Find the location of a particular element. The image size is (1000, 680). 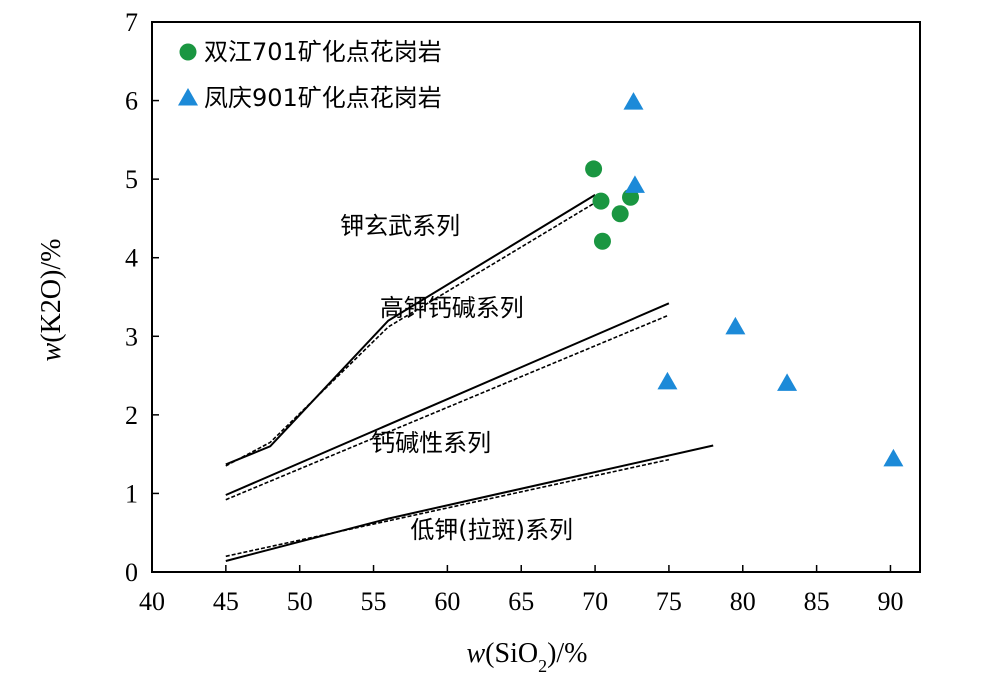

y-tick-label: 0 is located at coordinates (131, 572).